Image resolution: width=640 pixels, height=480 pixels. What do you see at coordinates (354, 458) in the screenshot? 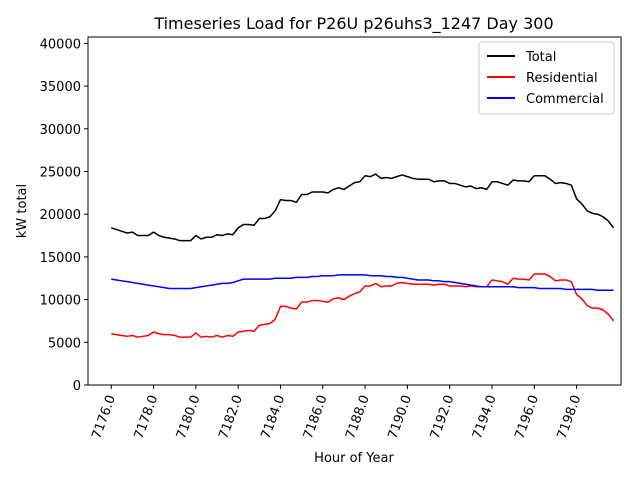
I see `x-axis-label: Hour of Year` at bounding box center [354, 458].